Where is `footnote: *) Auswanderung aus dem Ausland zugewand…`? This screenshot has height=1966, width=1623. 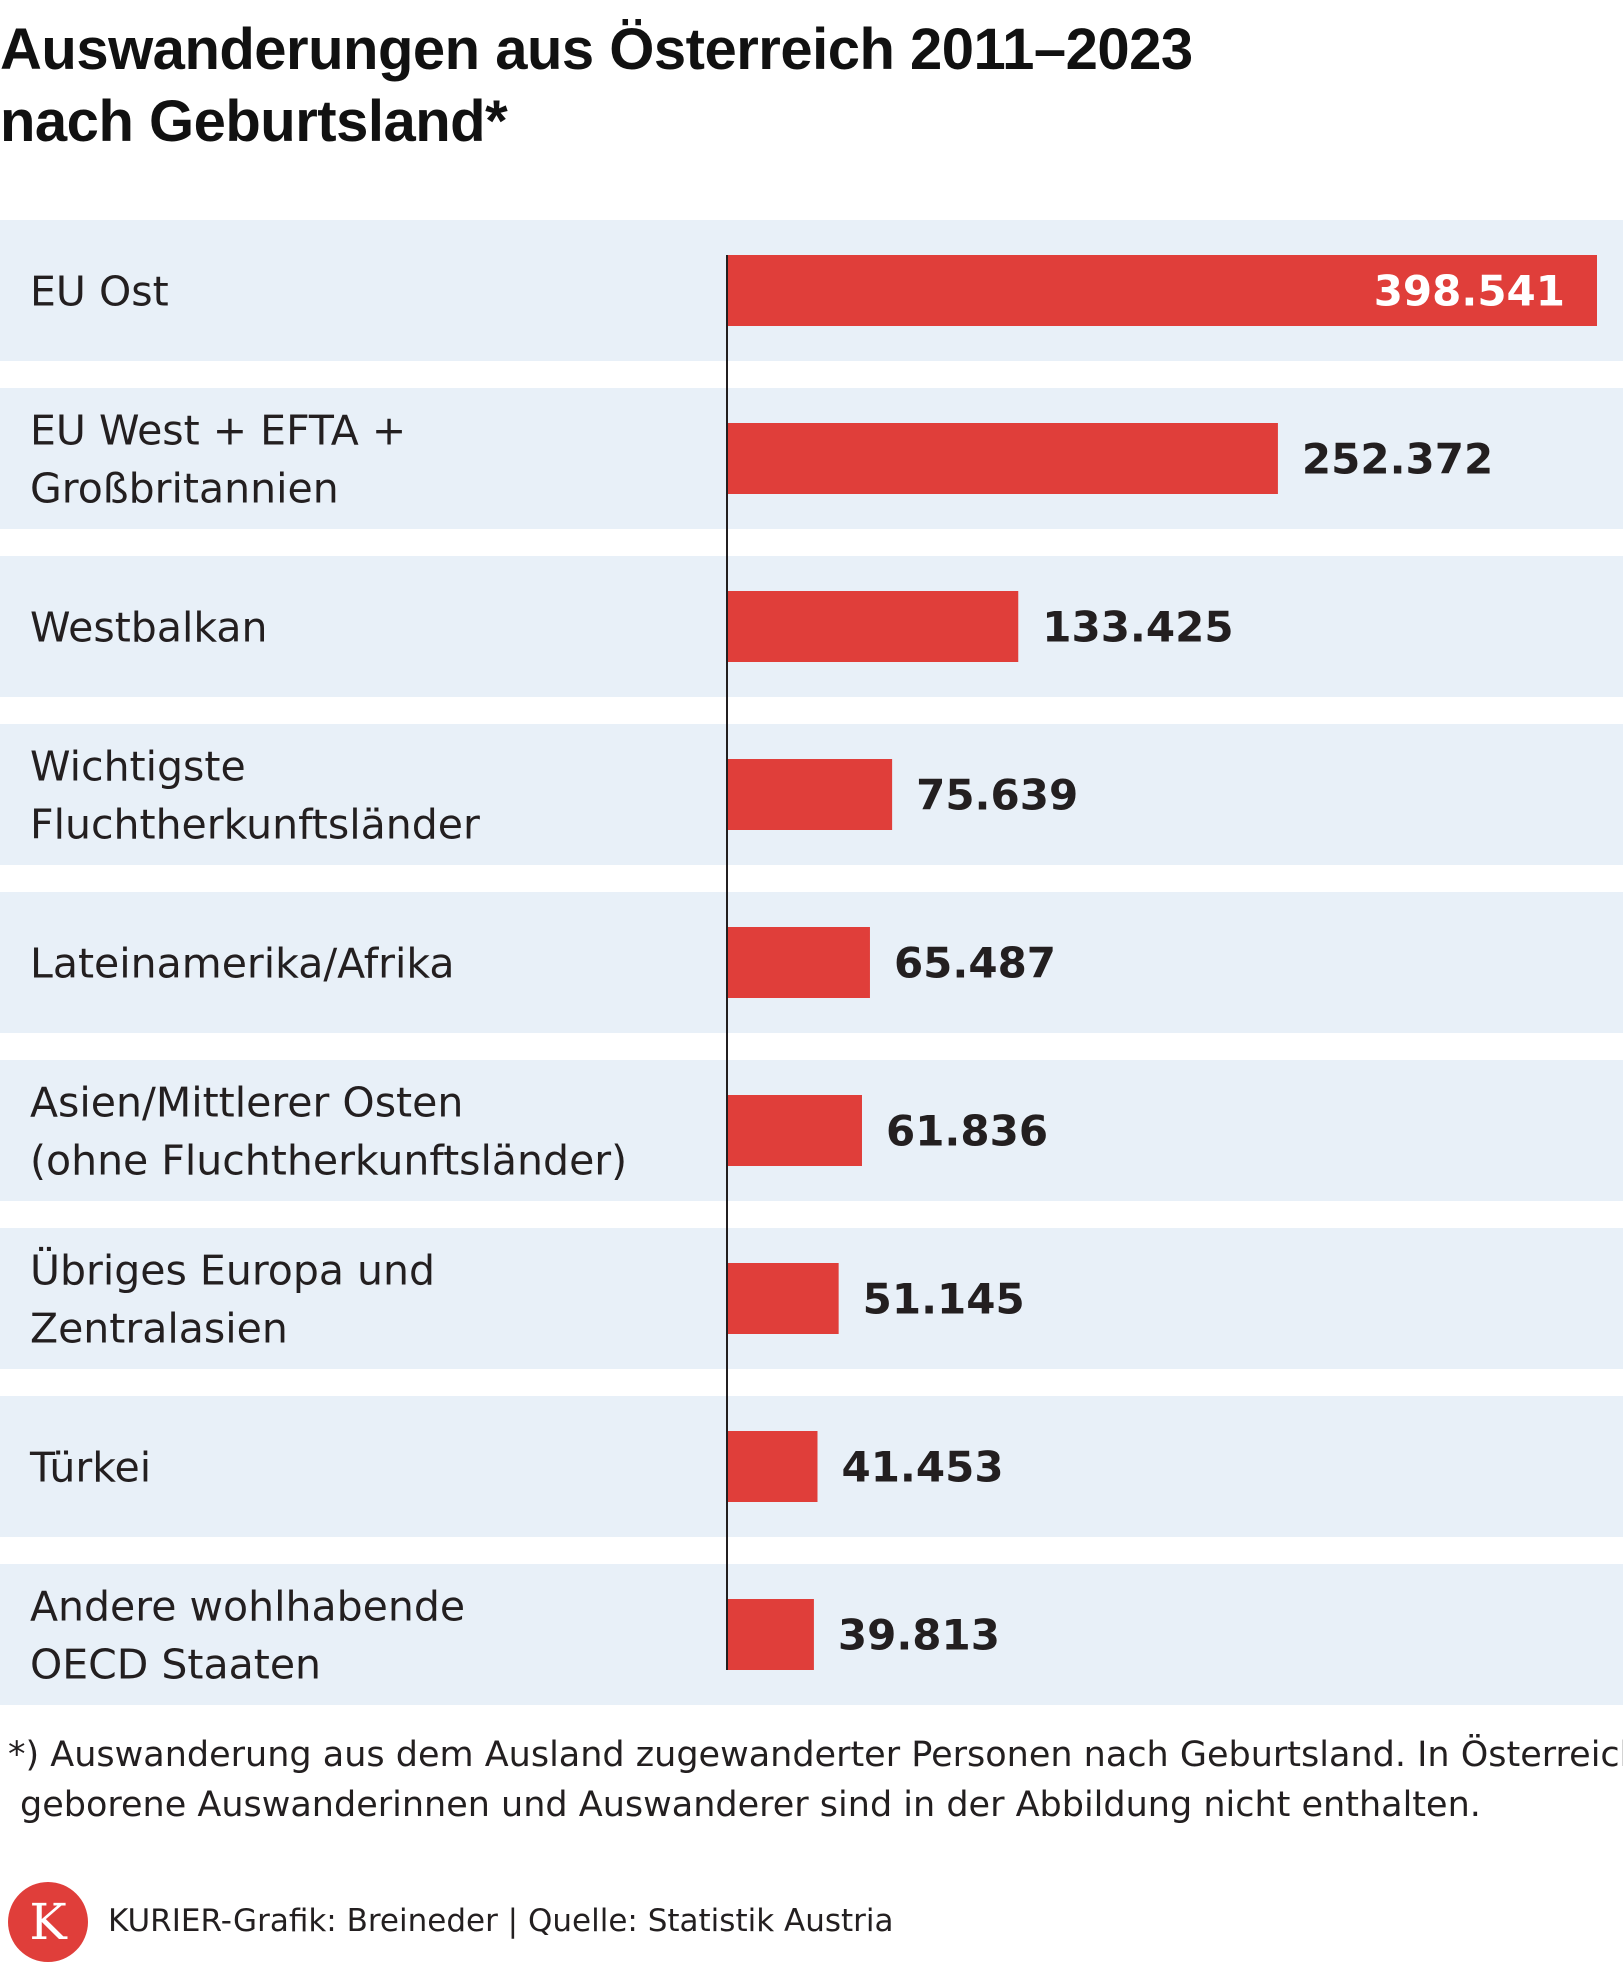
footnote: *) Auswanderung aus dem Ausland zugewand… is located at coordinates (815, 1780).